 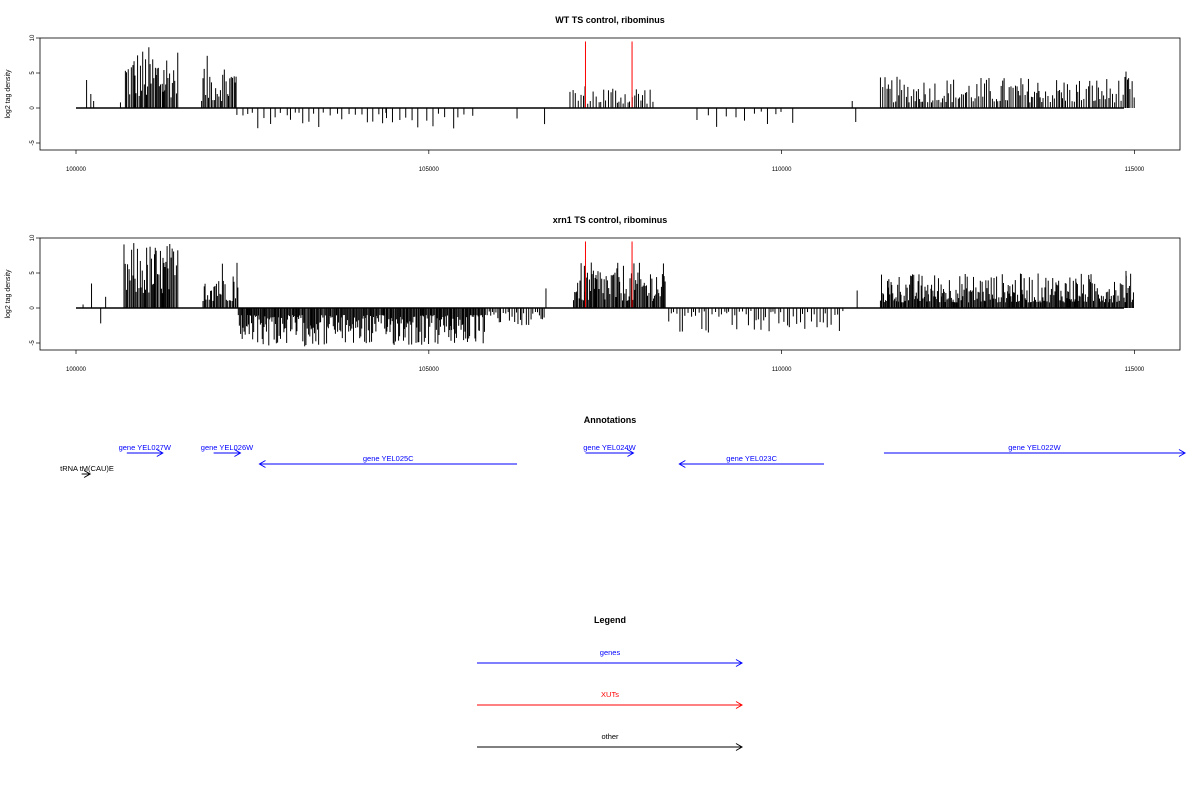 I want to click on legend-title: Legend, so click(x=610, y=620).